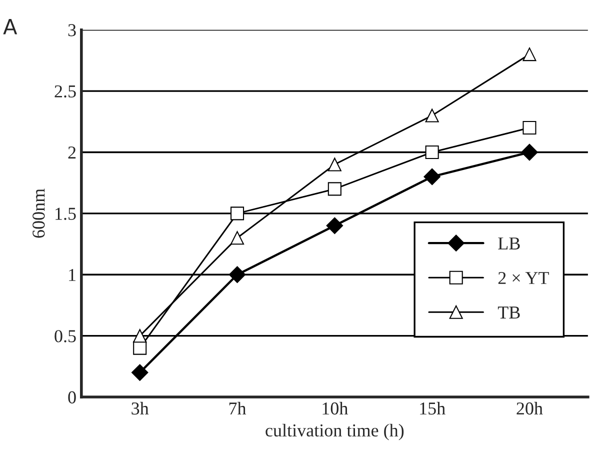 The width and height of the screenshot is (603, 459). I want to click on y-tick-label: 1, so click(72, 274).